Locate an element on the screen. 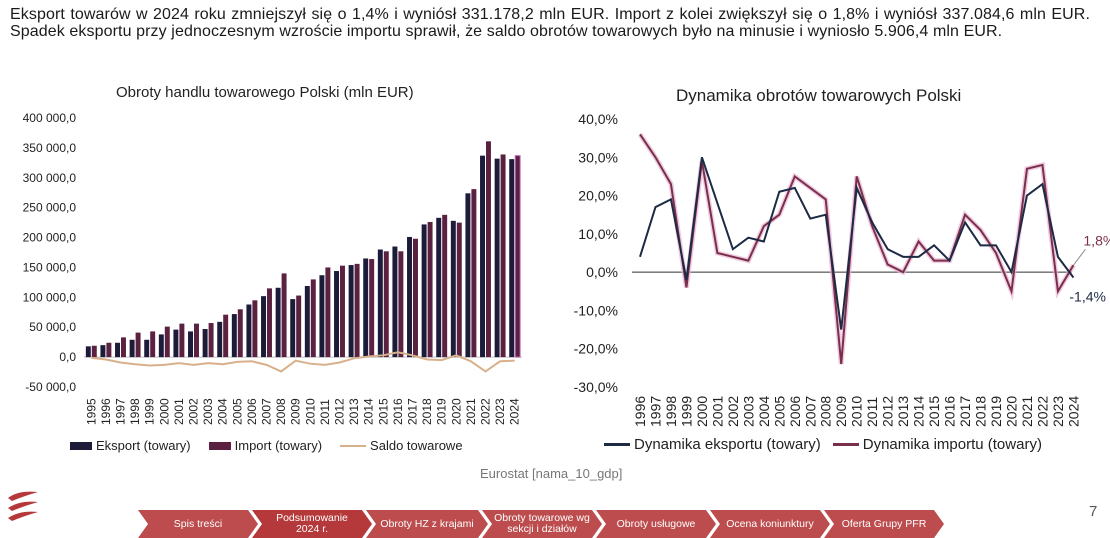 This screenshot has height=538, width=1110. bar-xtick-label: 1999 is located at coordinates (150, 411).